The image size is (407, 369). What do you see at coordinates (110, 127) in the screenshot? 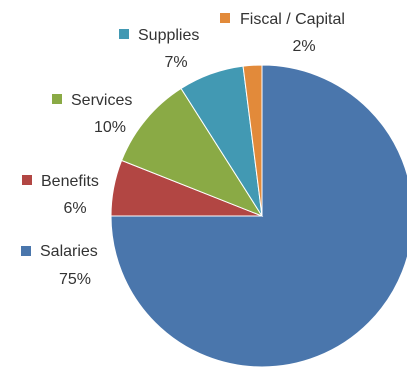
I see `slice-percent-services: 10%` at bounding box center [110, 127].